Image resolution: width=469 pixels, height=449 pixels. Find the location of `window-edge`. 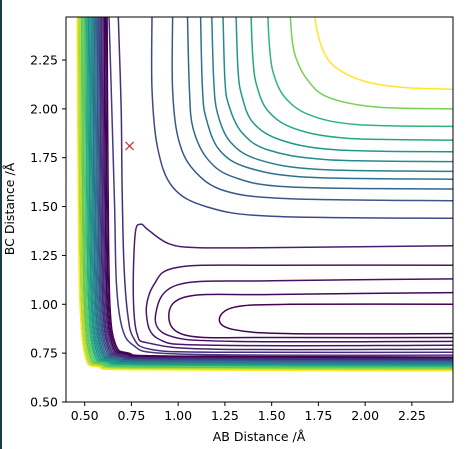

window-edge is located at coordinates (1, 224).